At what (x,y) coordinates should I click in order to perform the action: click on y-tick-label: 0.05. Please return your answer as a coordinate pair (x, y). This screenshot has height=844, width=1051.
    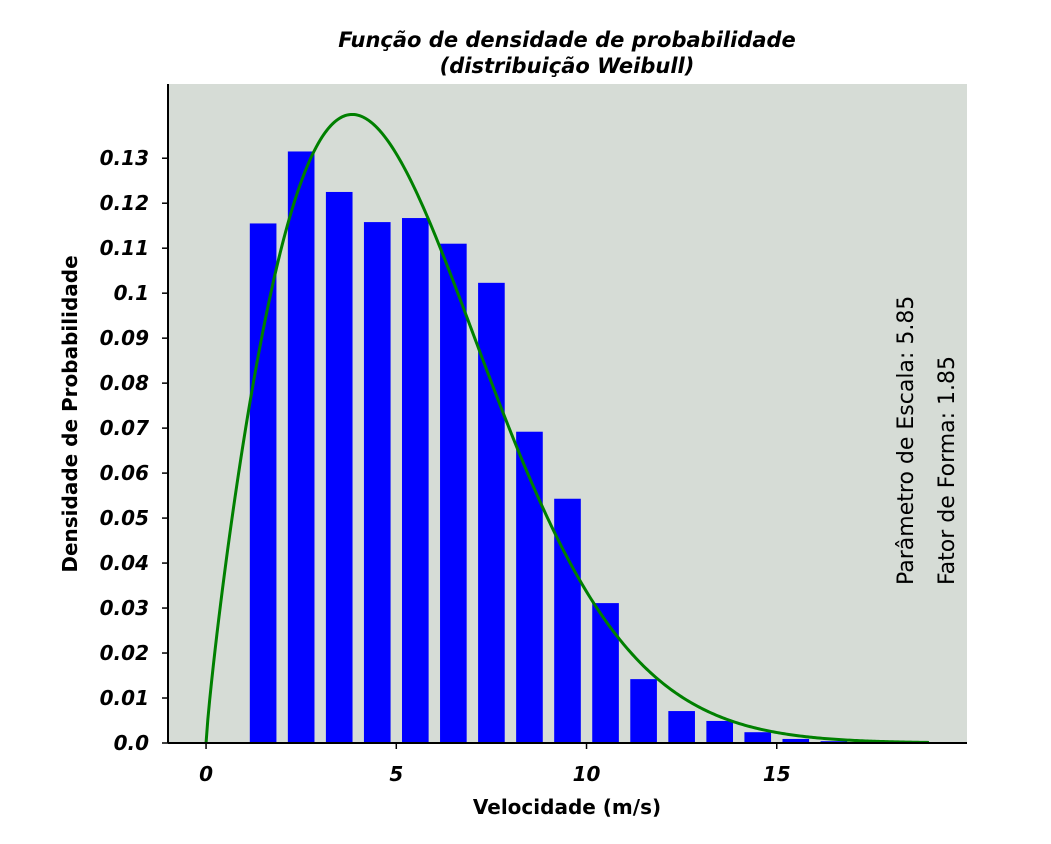
    Looking at the image, I should click on (124, 518).